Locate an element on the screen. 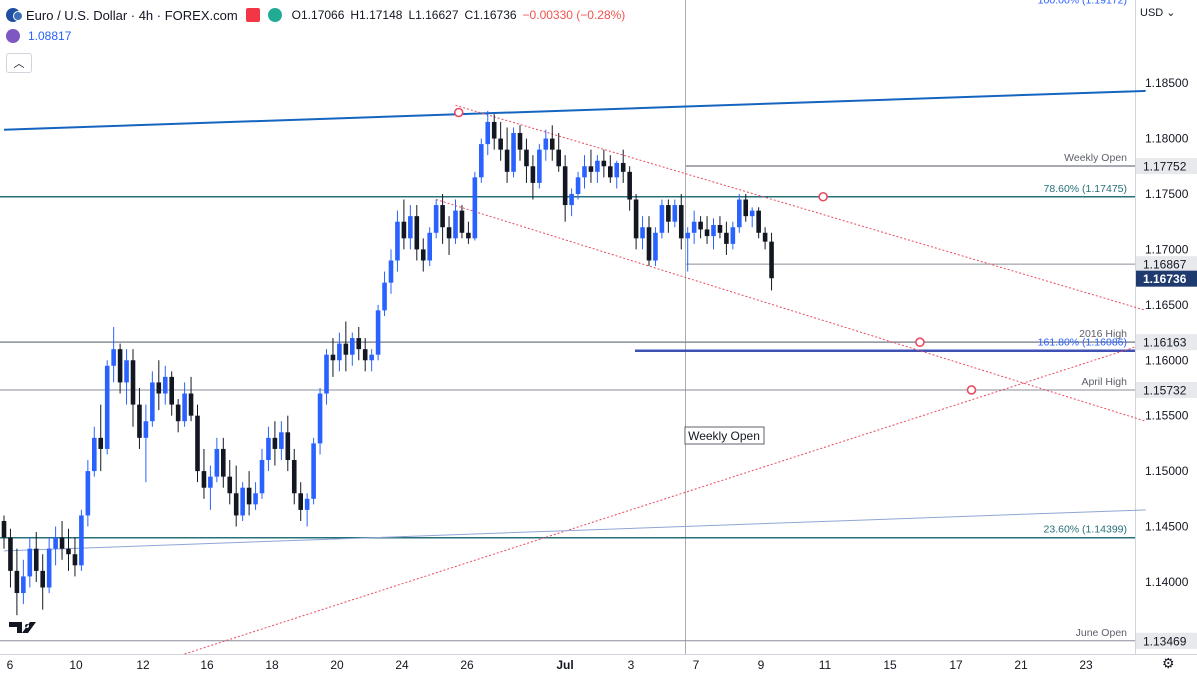 This screenshot has width=1197, height=674. market-status-icon is located at coordinates (274, 15).